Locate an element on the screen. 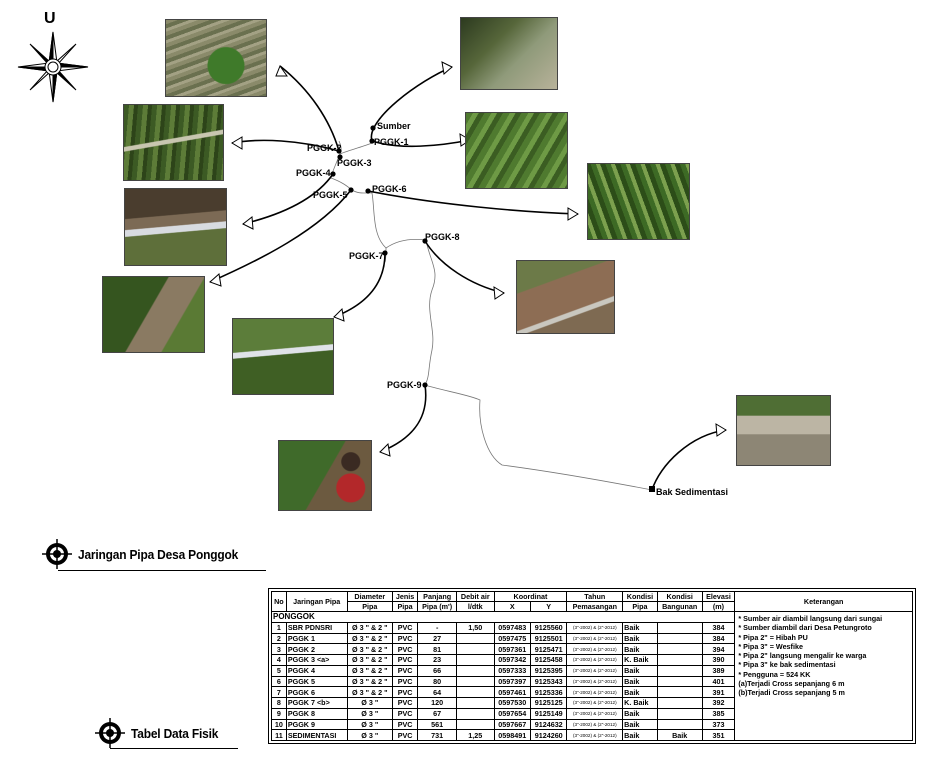 This screenshot has height=760, width=929. table-title: Tabel Data Fisik is located at coordinates (175, 733).